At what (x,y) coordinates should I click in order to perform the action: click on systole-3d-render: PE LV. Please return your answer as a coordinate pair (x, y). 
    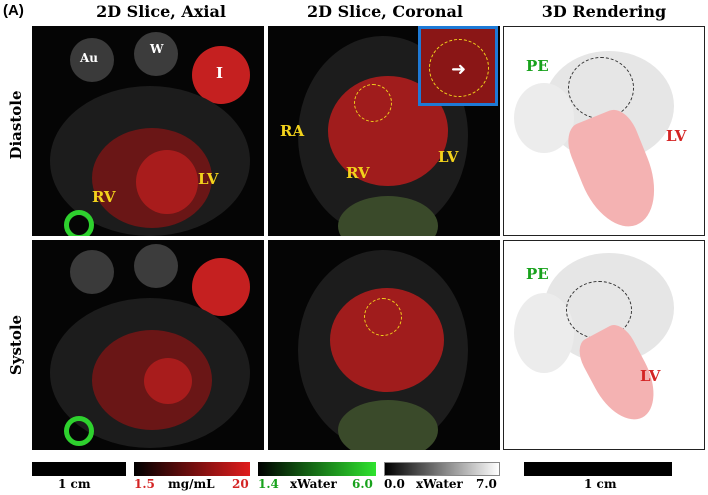
    Looking at the image, I should click on (604, 345).